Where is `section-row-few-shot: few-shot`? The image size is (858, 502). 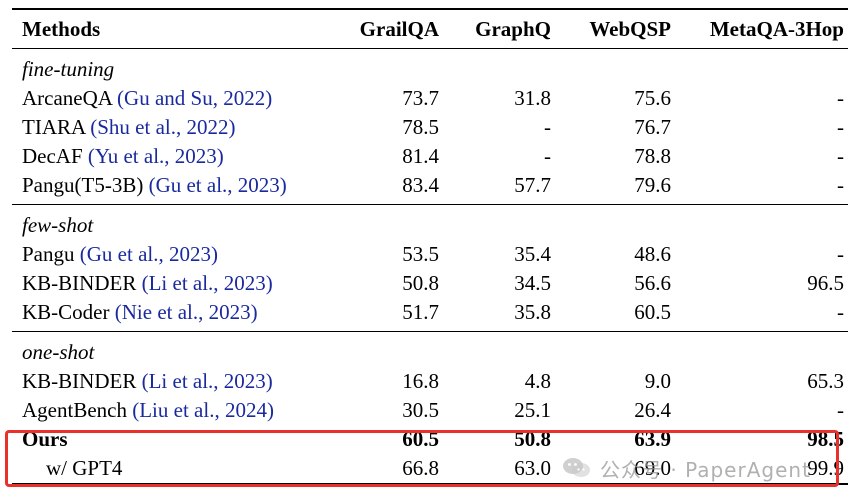 section-row-few-shot: few-shot is located at coordinates (430, 223).